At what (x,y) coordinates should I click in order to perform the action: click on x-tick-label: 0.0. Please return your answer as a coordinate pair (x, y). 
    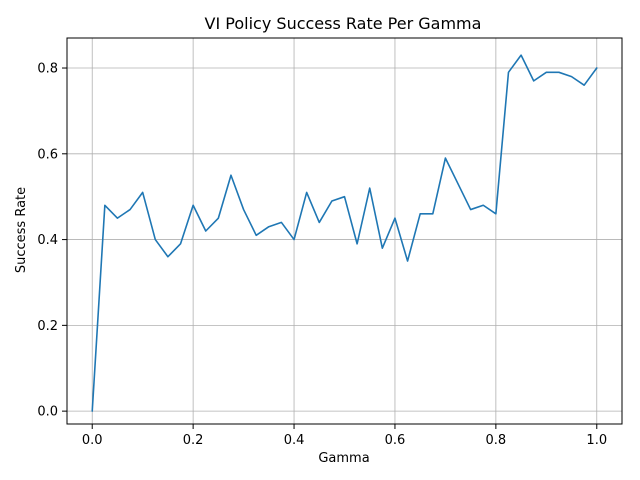
    Looking at the image, I should click on (92, 440).